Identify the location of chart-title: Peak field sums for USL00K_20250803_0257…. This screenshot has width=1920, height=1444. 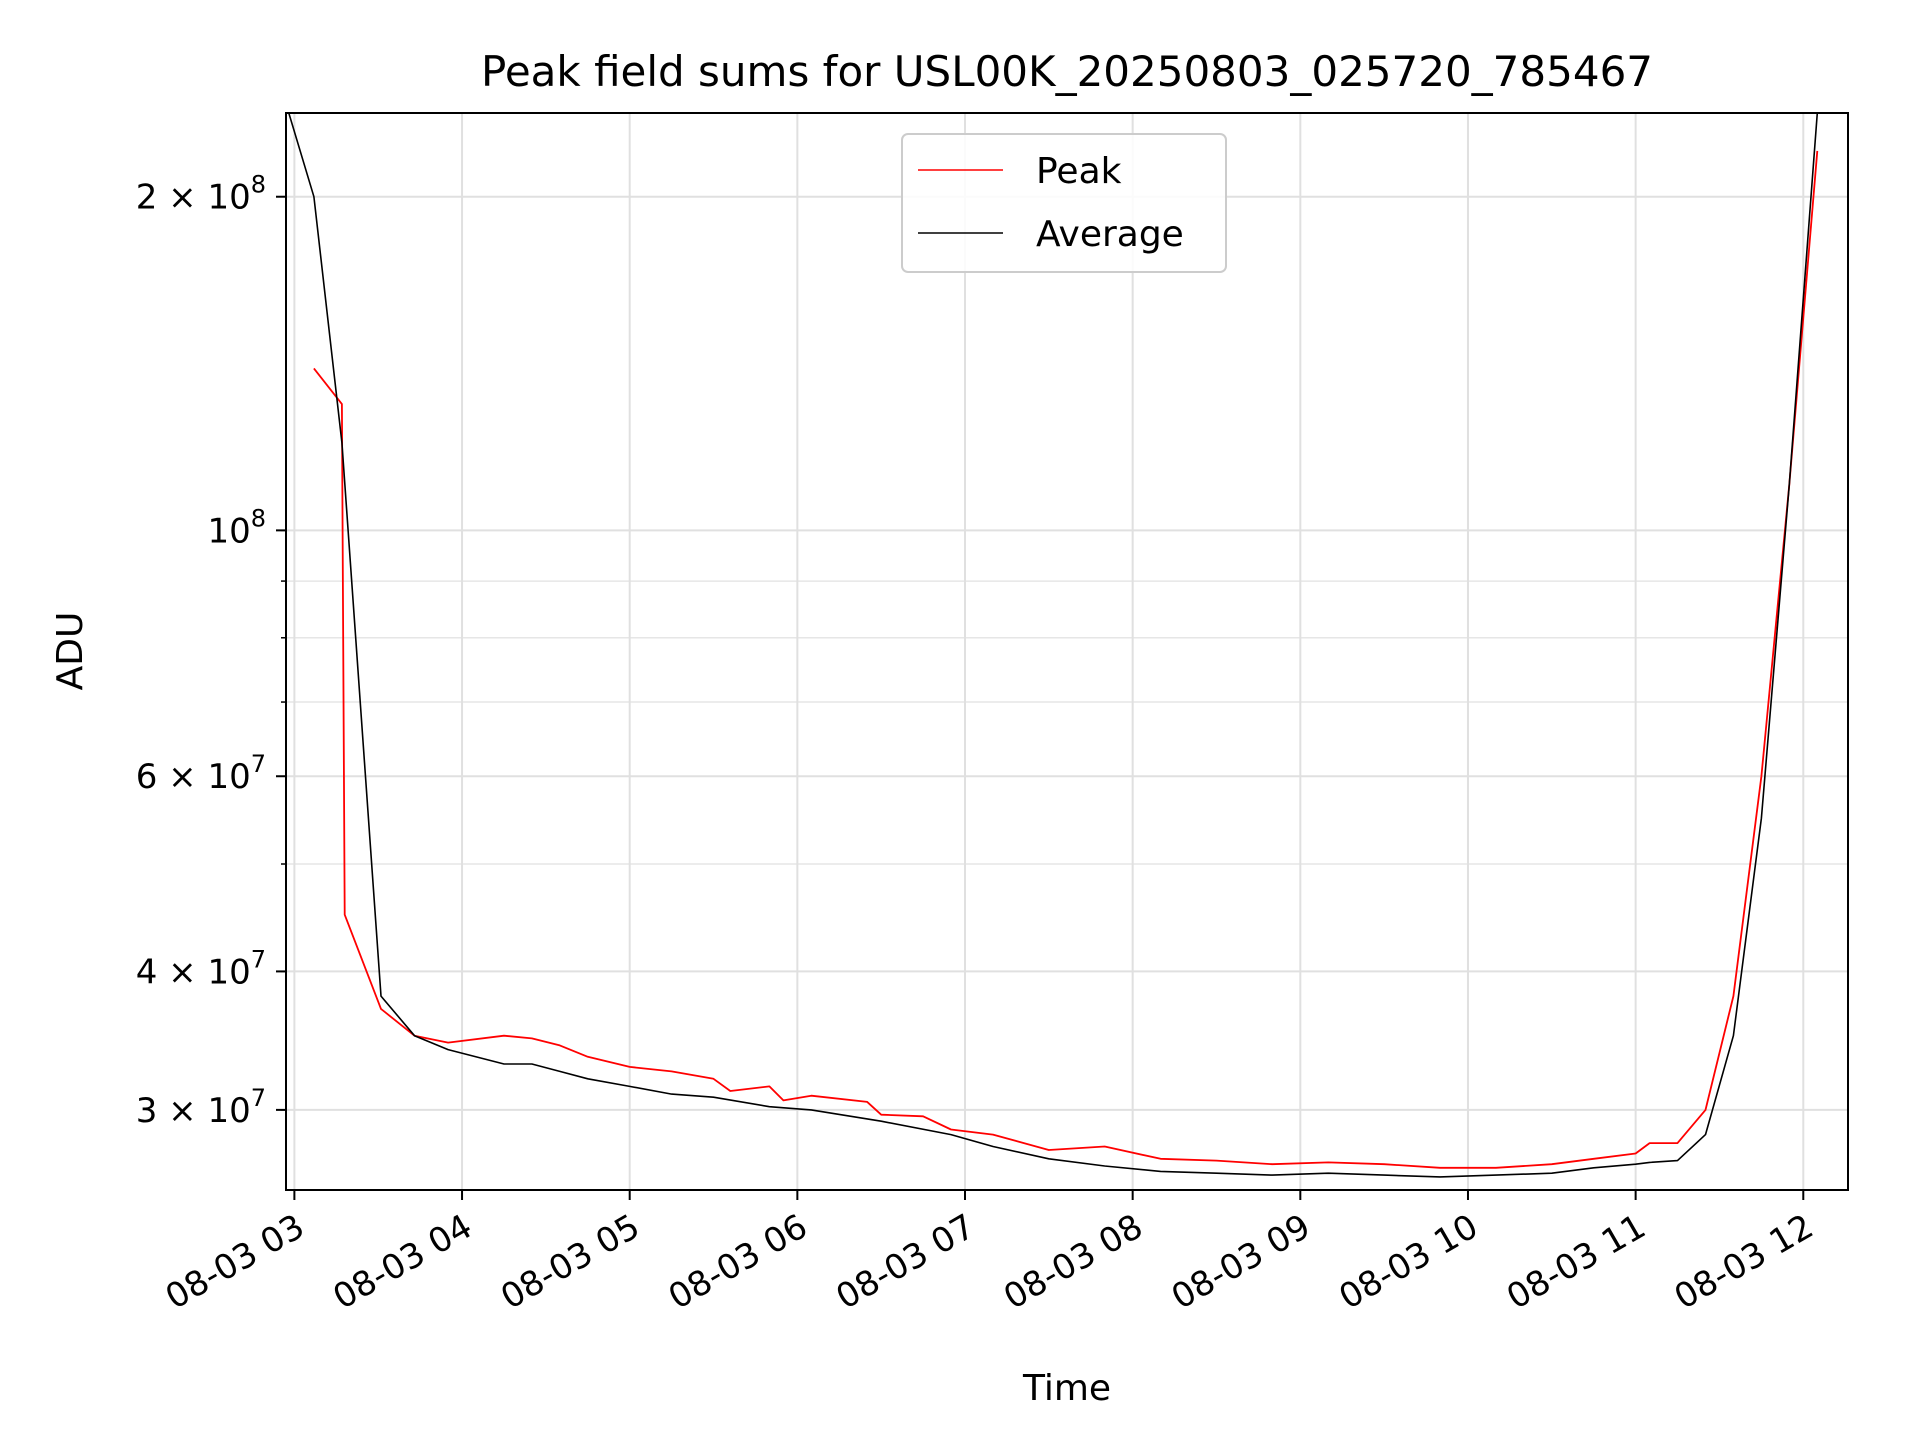
(1067, 71).